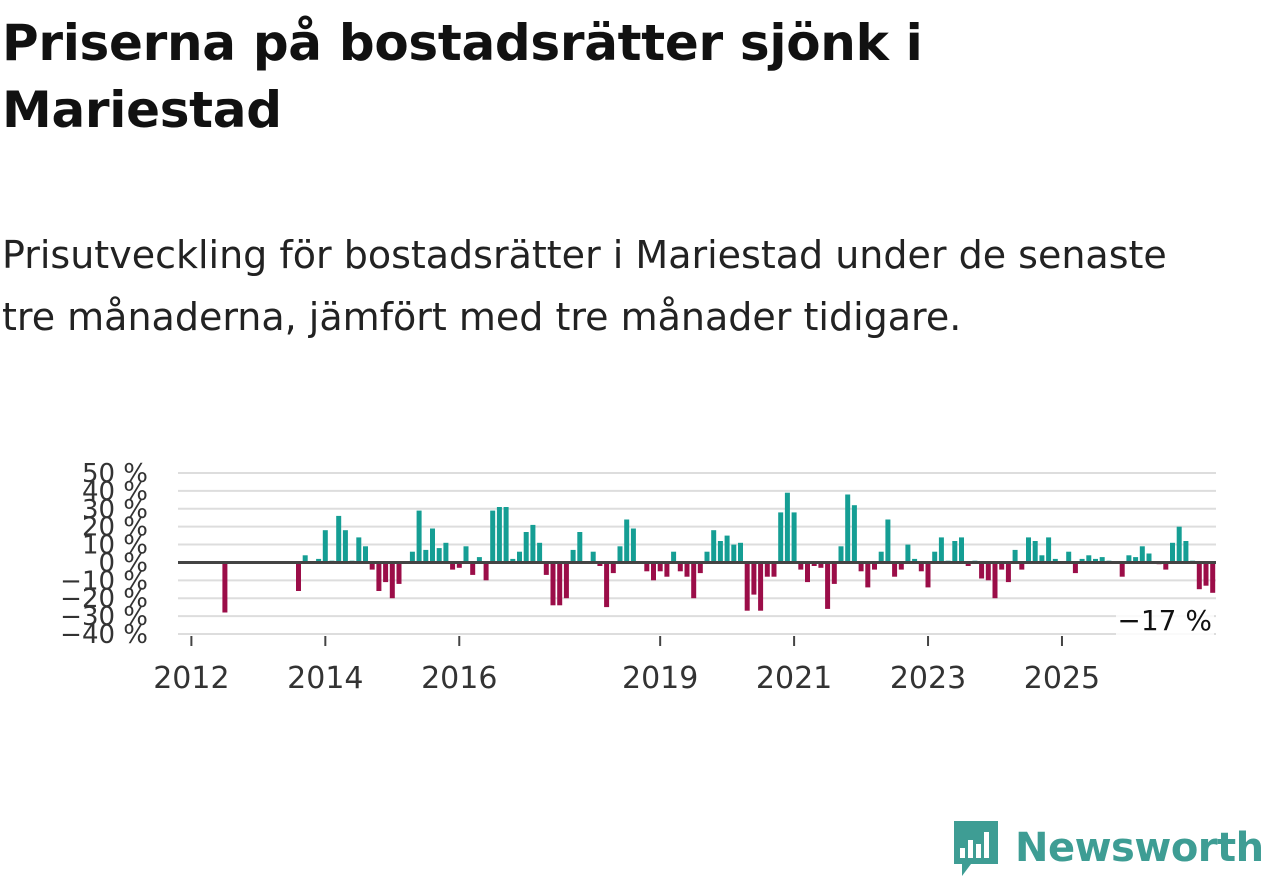 The height and width of the screenshot is (879, 1262). What do you see at coordinates (104, 599) in the screenshot?
I see `y-tick-label: −20 %` at bounding box center [104, 599].